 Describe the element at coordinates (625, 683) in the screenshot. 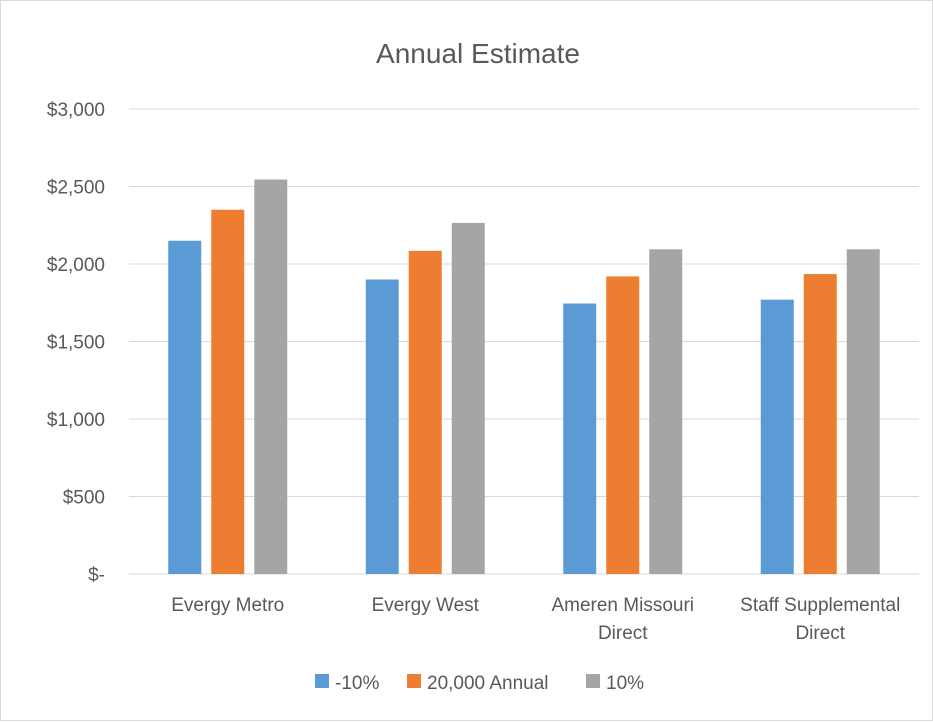

I see `legend-label-2: 10%` at that location.